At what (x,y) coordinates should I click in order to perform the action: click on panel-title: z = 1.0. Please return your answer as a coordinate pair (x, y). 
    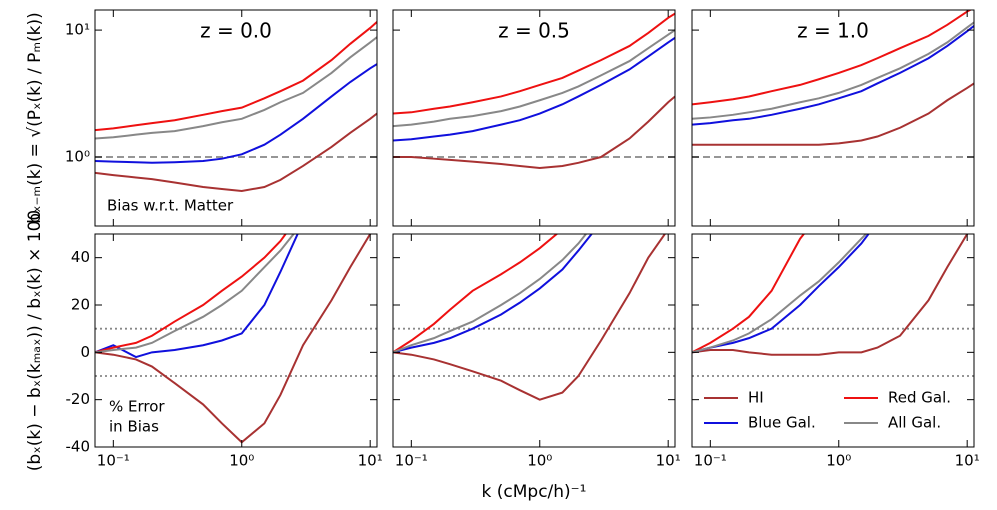
    Looking at the image, I should click on (833, 31).